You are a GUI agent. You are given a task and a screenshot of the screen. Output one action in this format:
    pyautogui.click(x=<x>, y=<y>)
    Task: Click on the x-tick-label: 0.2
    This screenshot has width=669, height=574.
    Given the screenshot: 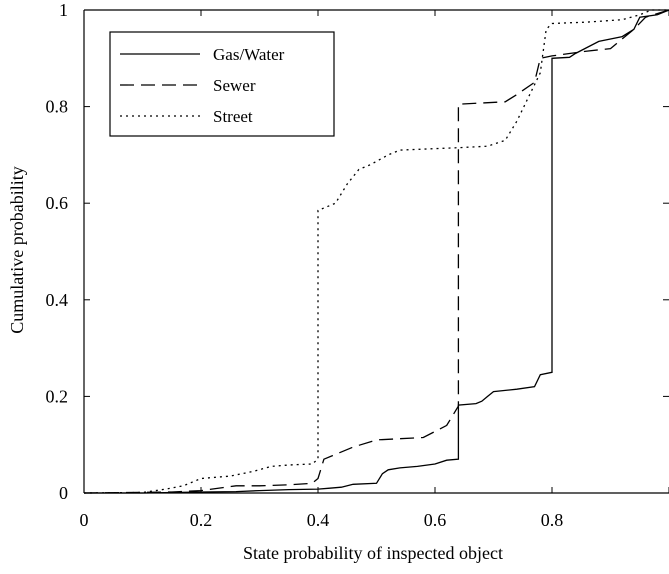 What is the action you would take?
    pyautogui.click(x=201, y=520)
    